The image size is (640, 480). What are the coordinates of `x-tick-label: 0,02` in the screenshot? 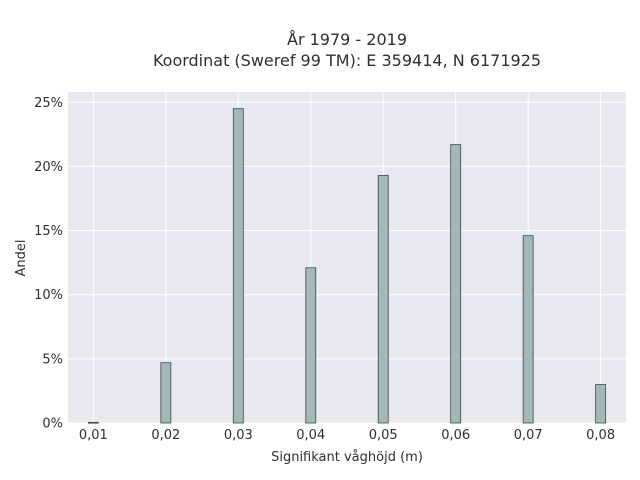 It's located at (165, 435).